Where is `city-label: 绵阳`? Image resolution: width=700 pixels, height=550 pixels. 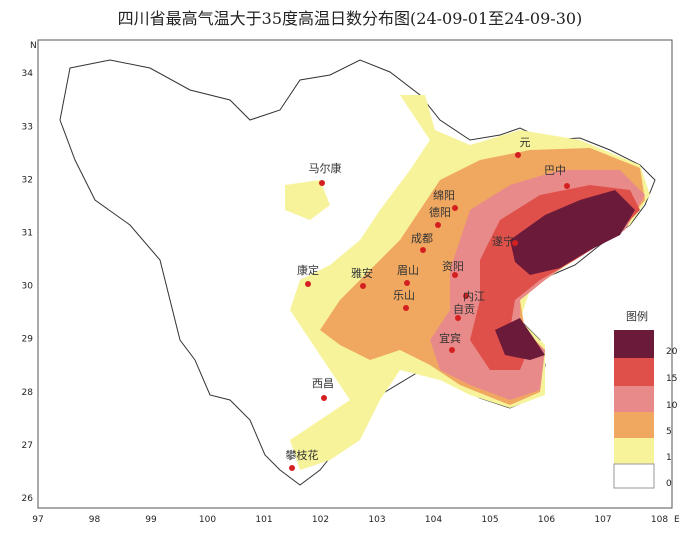 city-label: 绵阳 is located at coordinates (444, 195).